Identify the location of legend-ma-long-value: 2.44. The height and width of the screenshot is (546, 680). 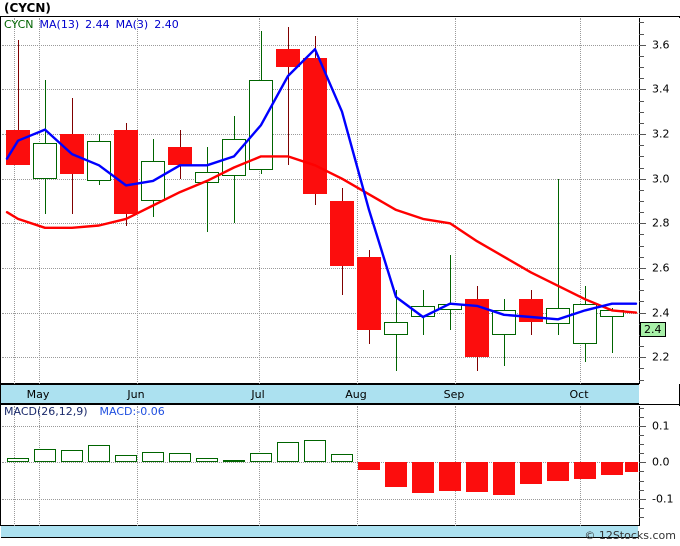
(97, 24).